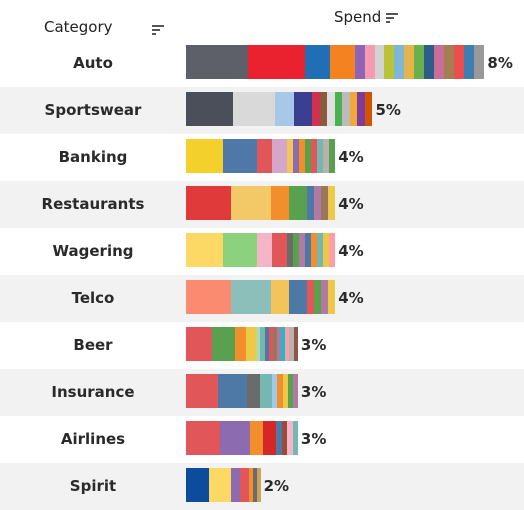 This screenshot has width=524, height=510. I want to click on table-row: Insurance 3%, so click(262, 392).